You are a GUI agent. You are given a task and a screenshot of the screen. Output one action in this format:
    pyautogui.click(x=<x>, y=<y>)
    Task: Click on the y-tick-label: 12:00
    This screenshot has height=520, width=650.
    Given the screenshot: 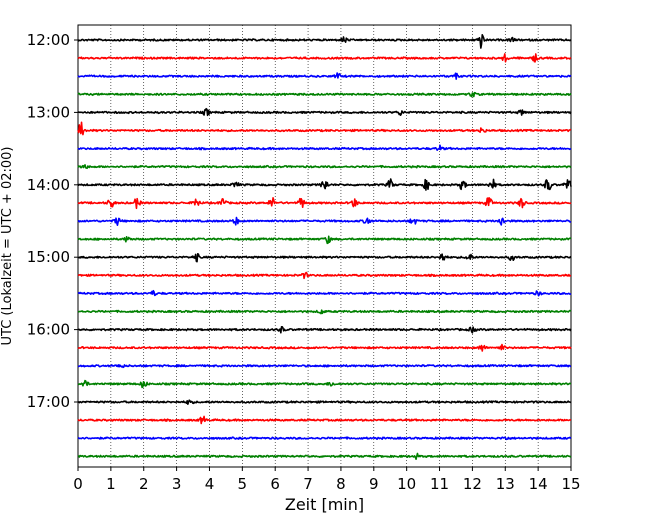 What is the action you would take?
    pyautogui.click(x=48, y=40)
    